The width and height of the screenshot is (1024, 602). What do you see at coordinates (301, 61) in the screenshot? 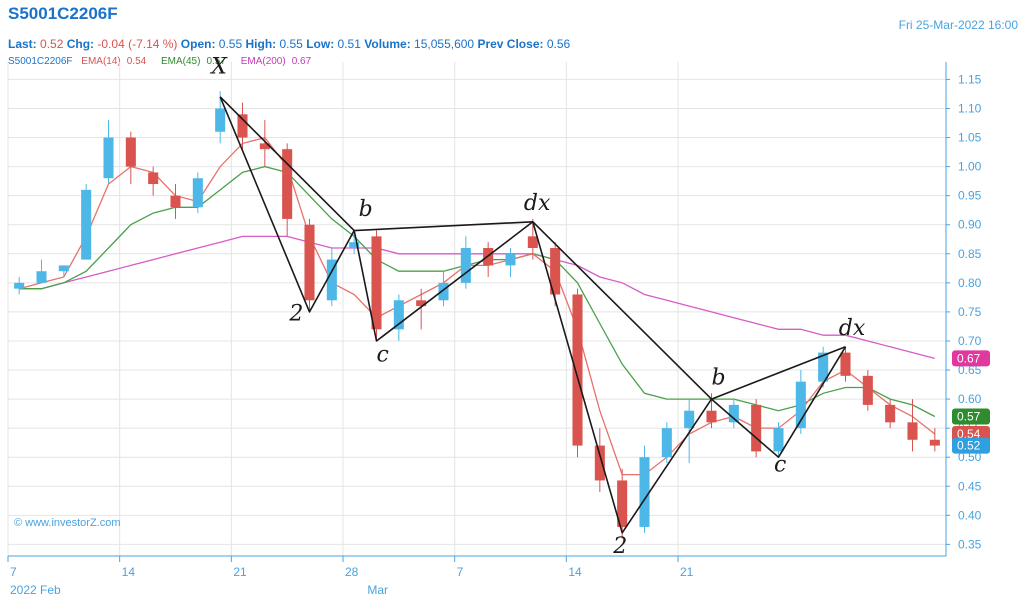
I see `legend-ema200-value: 0.67` at bounding box center [301, 61].